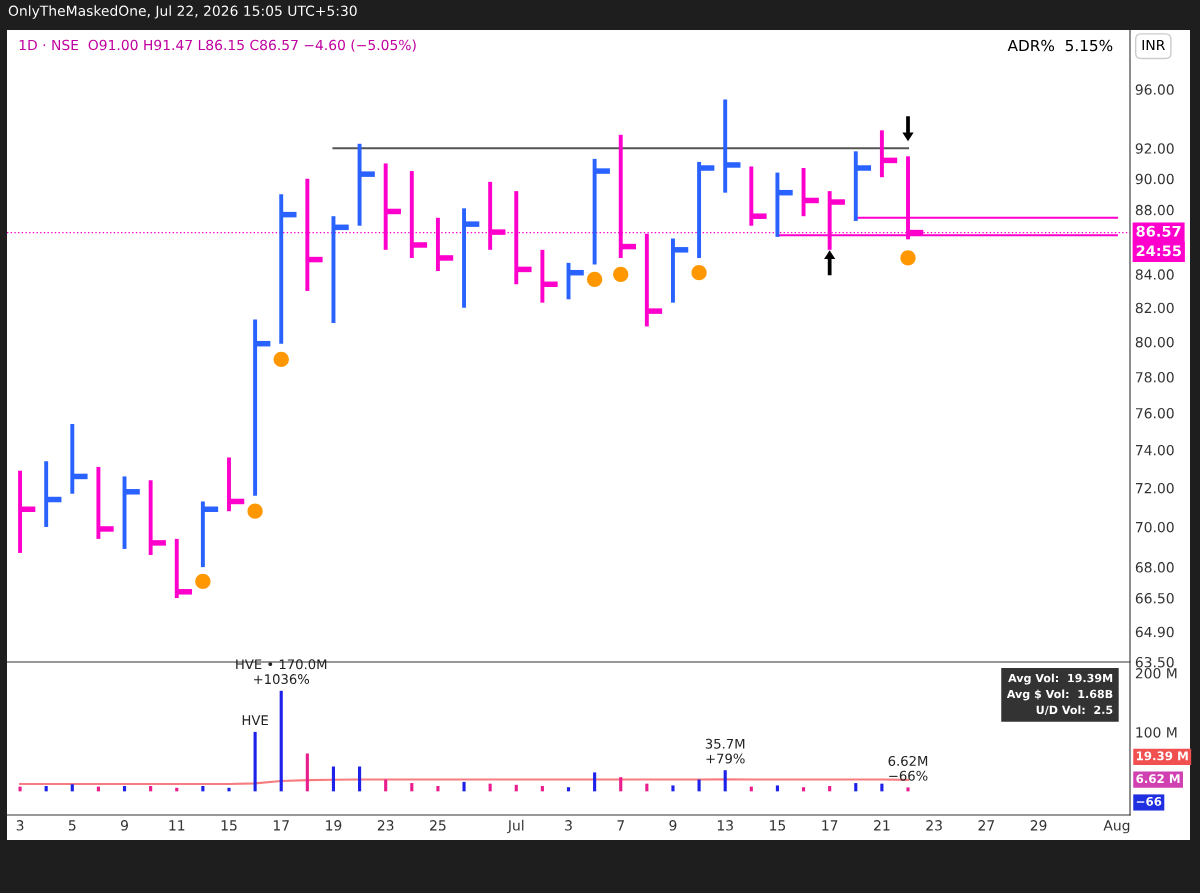 The image size is (1200, 893). I want to click on annotation: U/D Vol: 2.5, so click(1074, 710).